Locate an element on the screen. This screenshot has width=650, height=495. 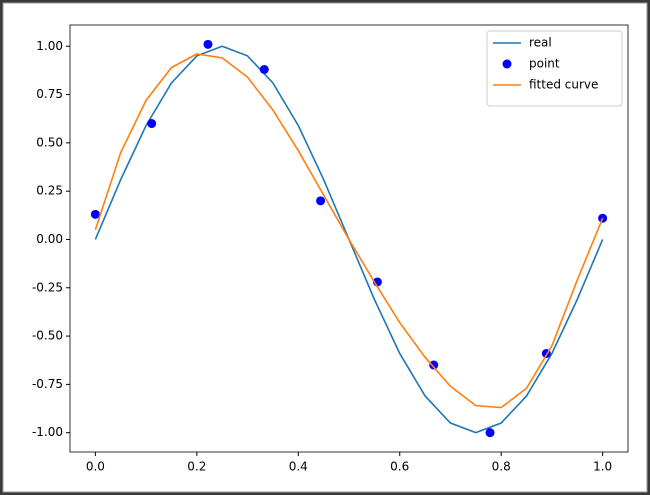
legend-marker is located at coordinates (507, 64).